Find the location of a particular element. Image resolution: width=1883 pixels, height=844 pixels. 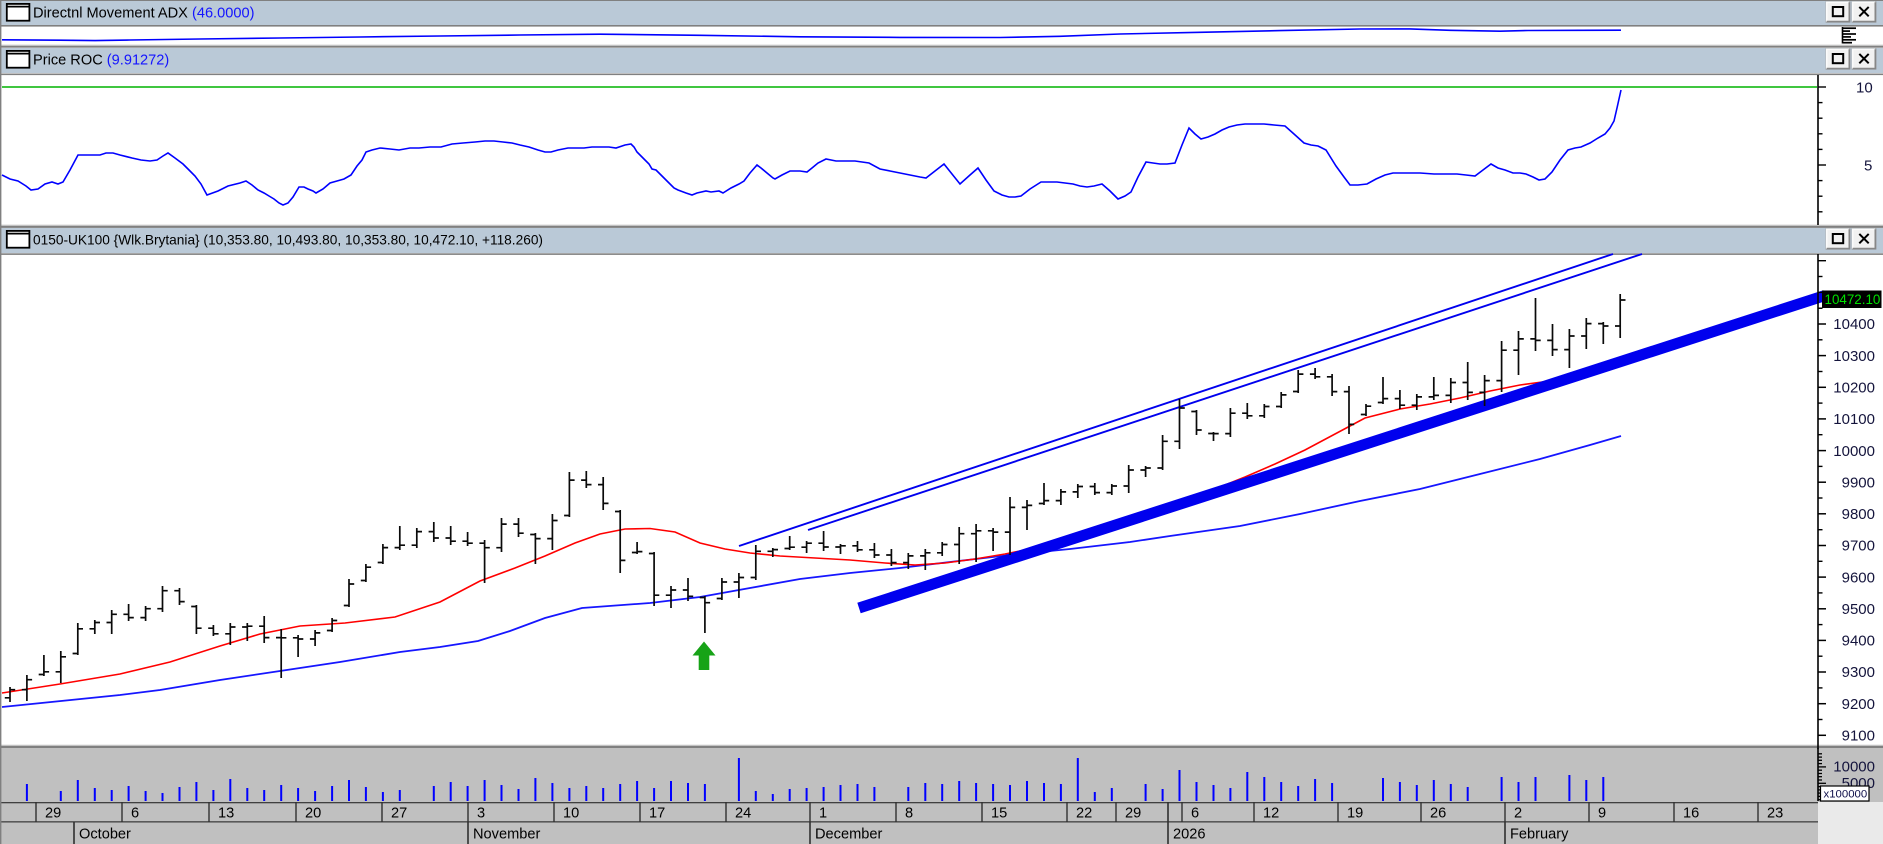

svg-text: 12 is located at coordinates (1271, 814).